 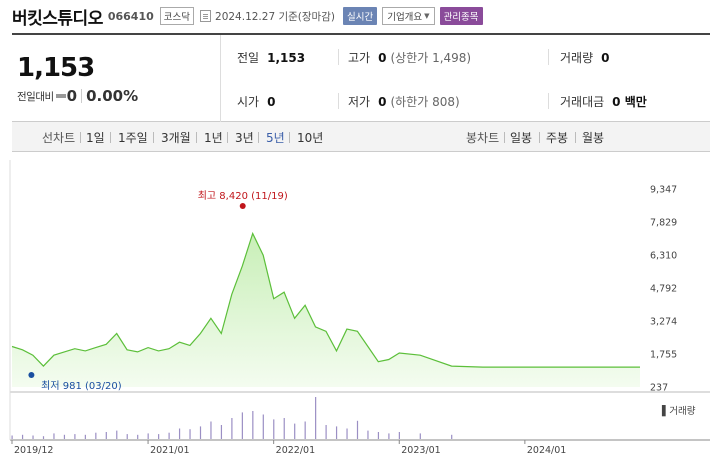 What do you see at coordinates (213, 138) in the screenshot?
I see `range-1y-button: 1년` at bounding box center [213, 138].